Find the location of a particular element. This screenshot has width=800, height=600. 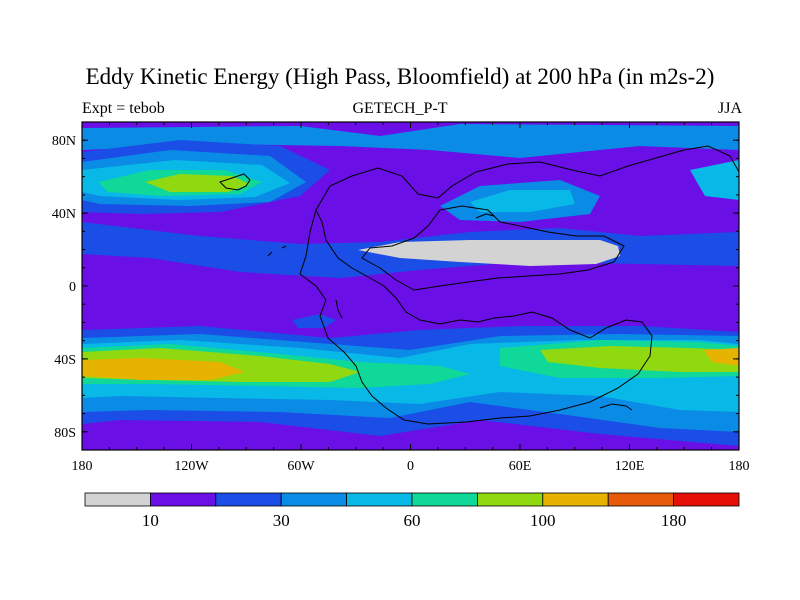

coastline-tethys is located at coordinates (493, 248).